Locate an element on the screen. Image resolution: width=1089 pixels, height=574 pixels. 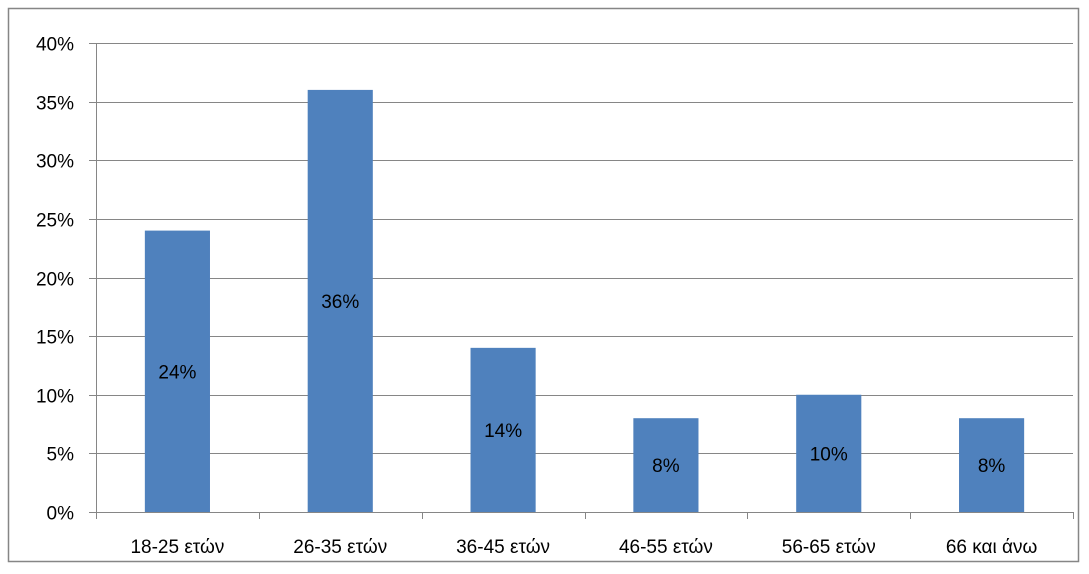
data-label: 10% is located at coordinates (829, 454).